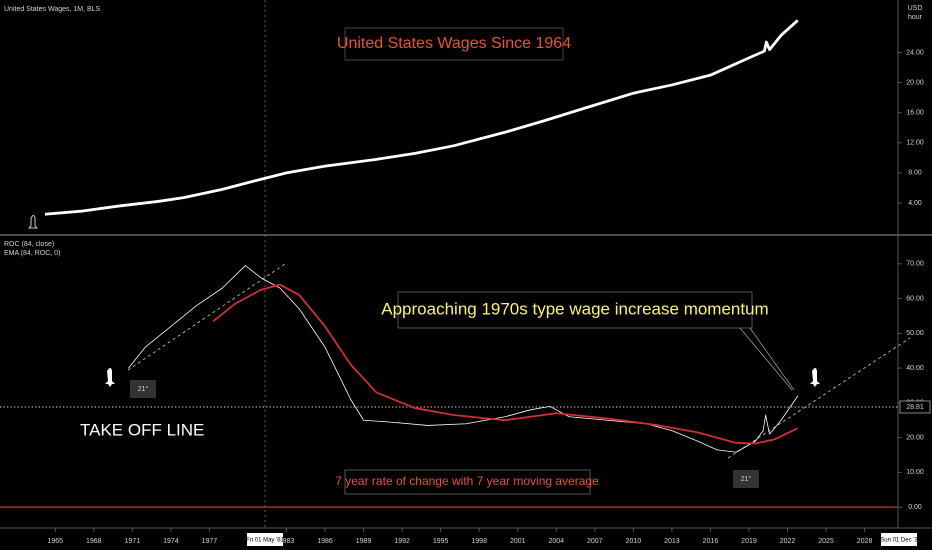 The width and height of the screenshot is (932, 550). Describe the element at coordinates (325, 541) in the screenshot. I see `x-tick-label: 1986` at that location.